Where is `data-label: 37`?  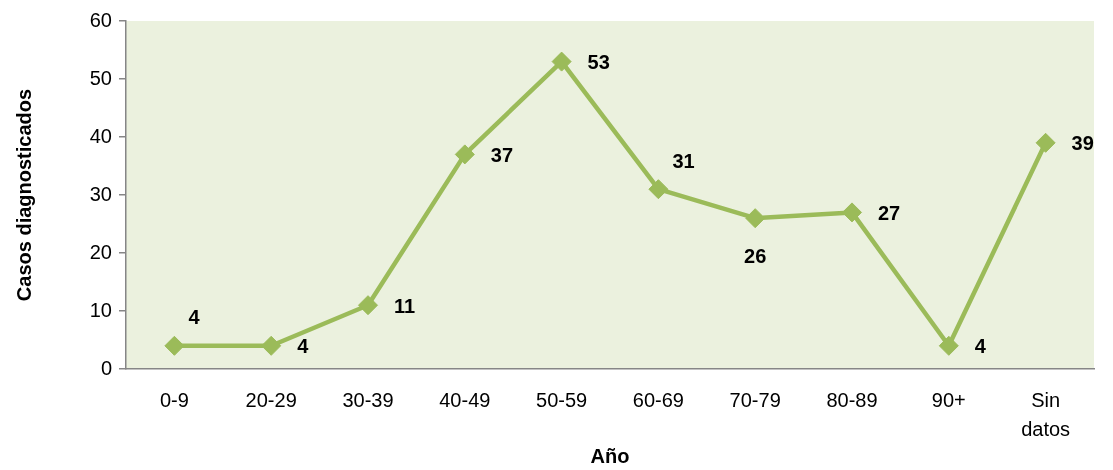 data-label: 37 is located at coordinates (502, 154).